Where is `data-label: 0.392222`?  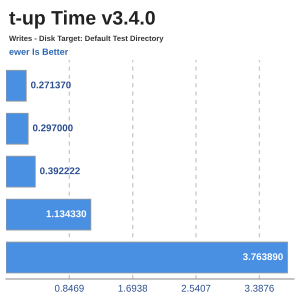 data-label: 0.392222 is located at coordinates (60, 170).